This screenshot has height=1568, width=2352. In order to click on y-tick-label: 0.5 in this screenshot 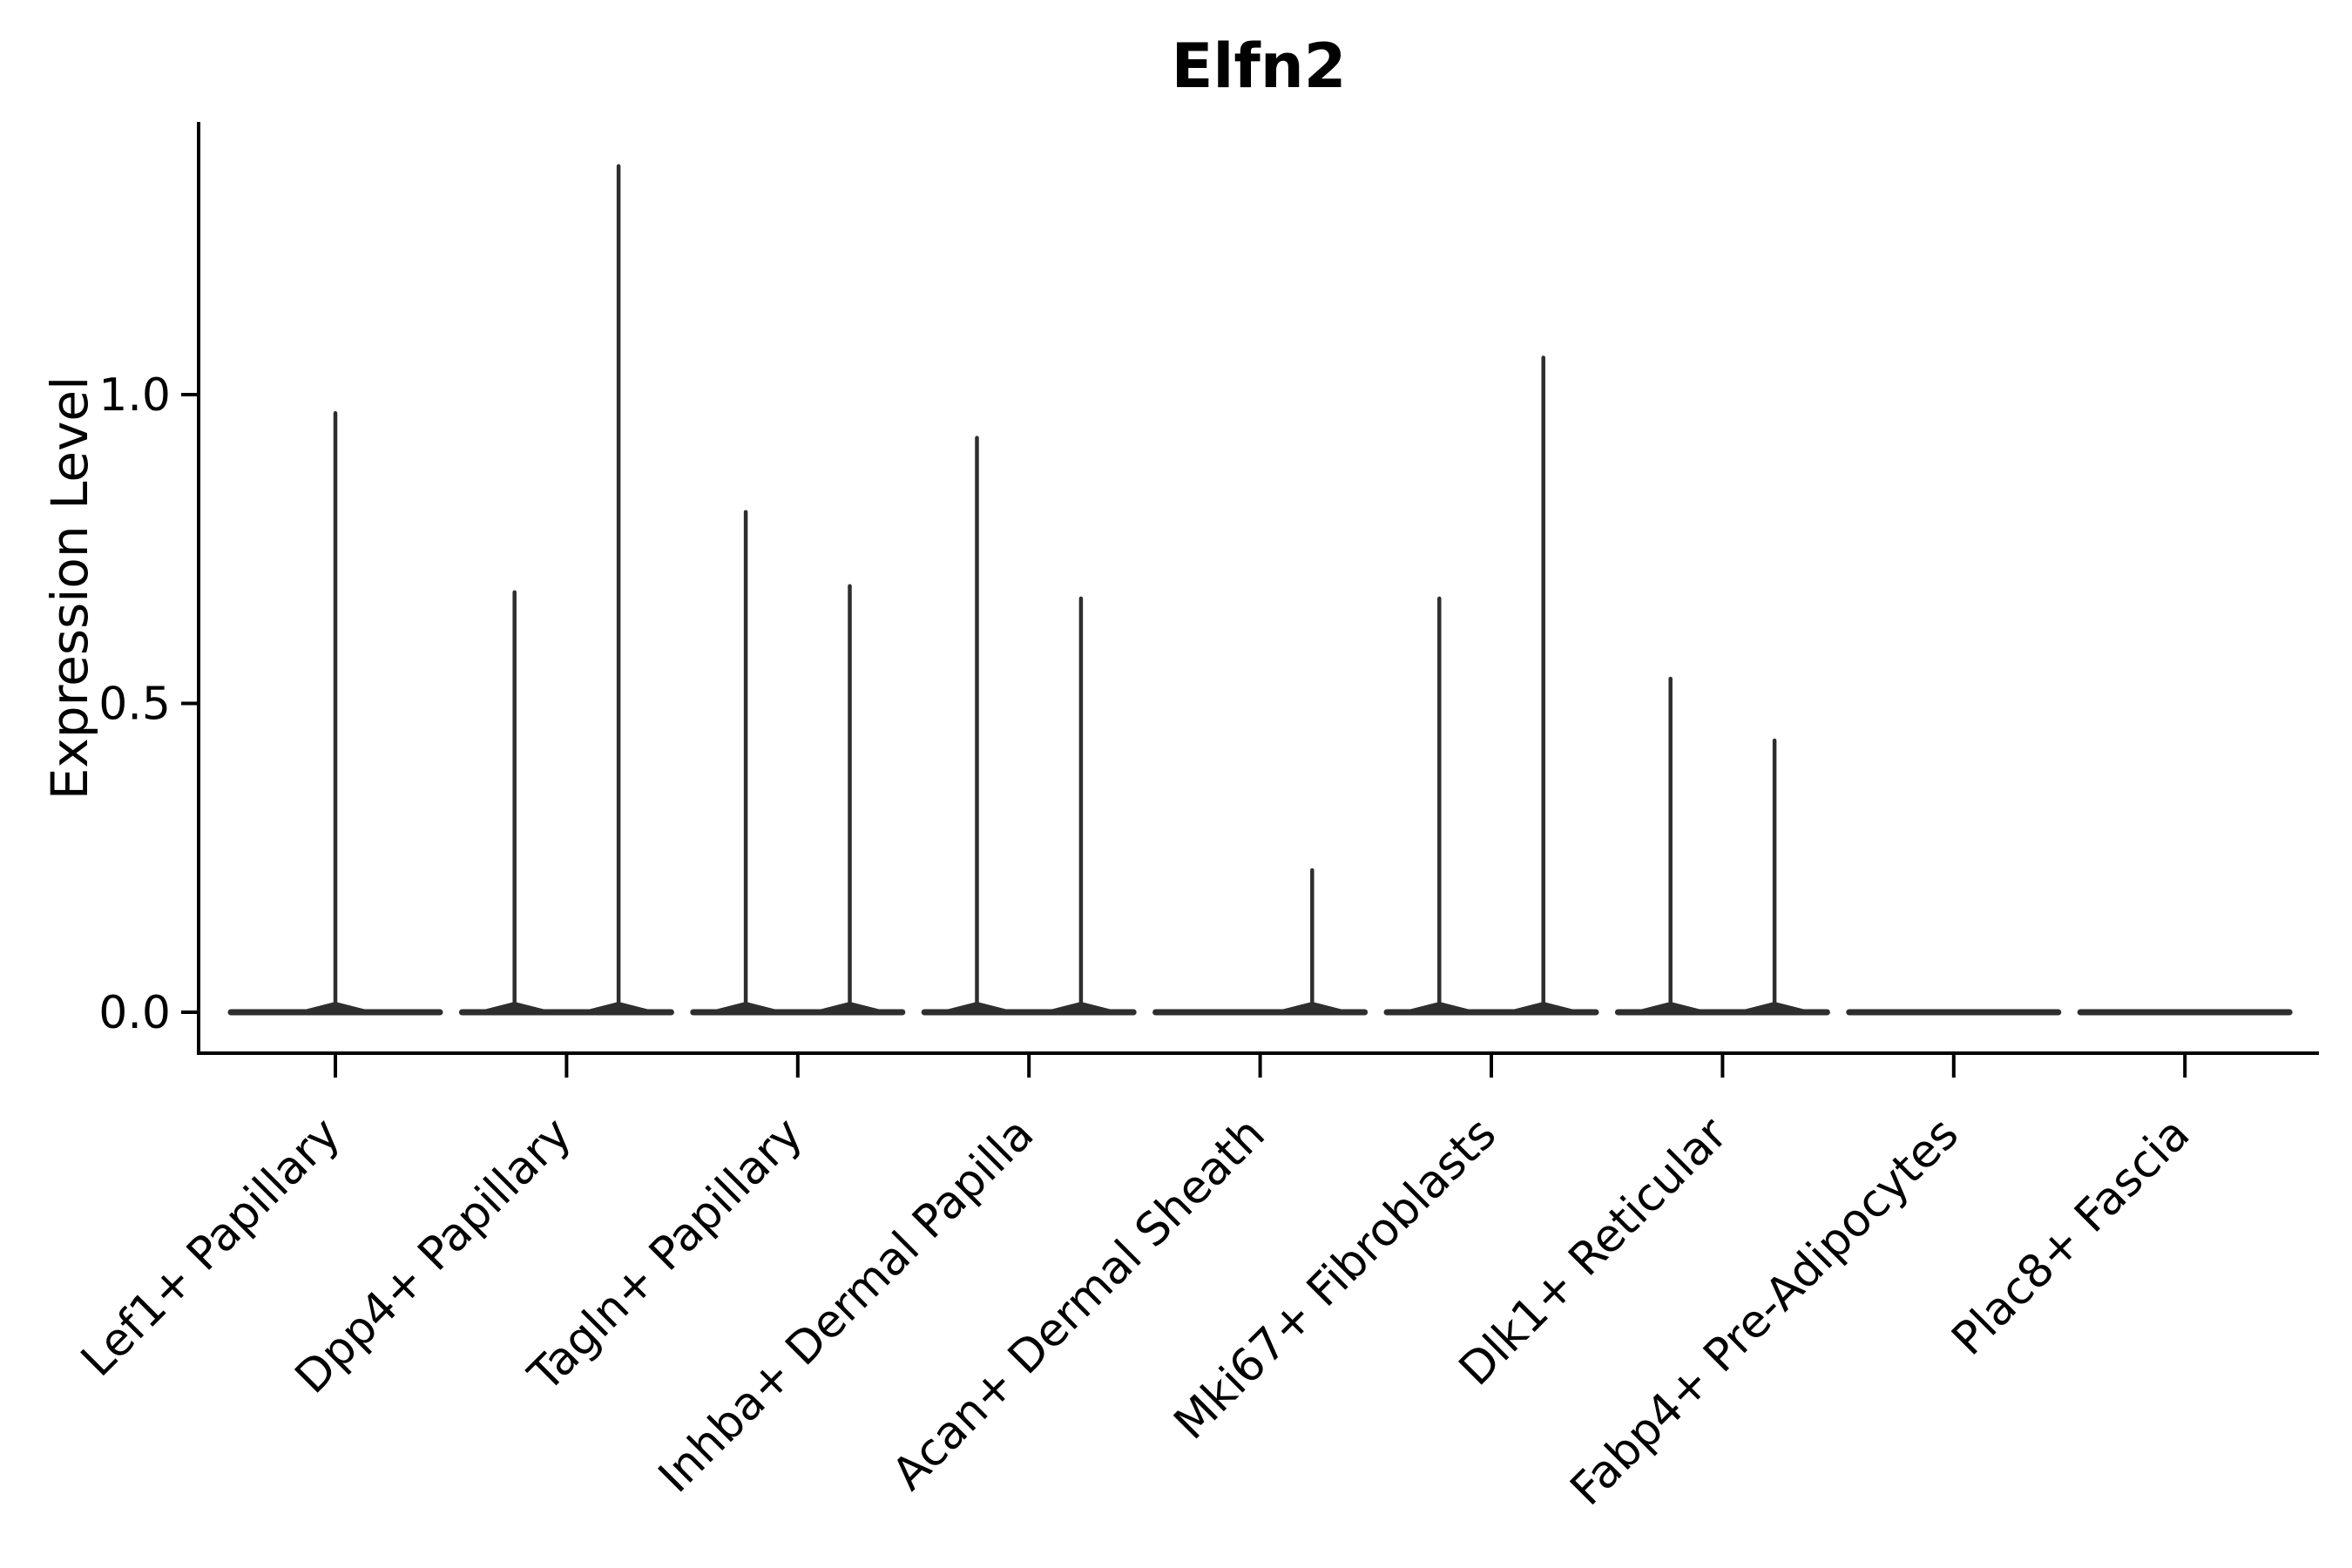, I will do `click(134, 705)`.